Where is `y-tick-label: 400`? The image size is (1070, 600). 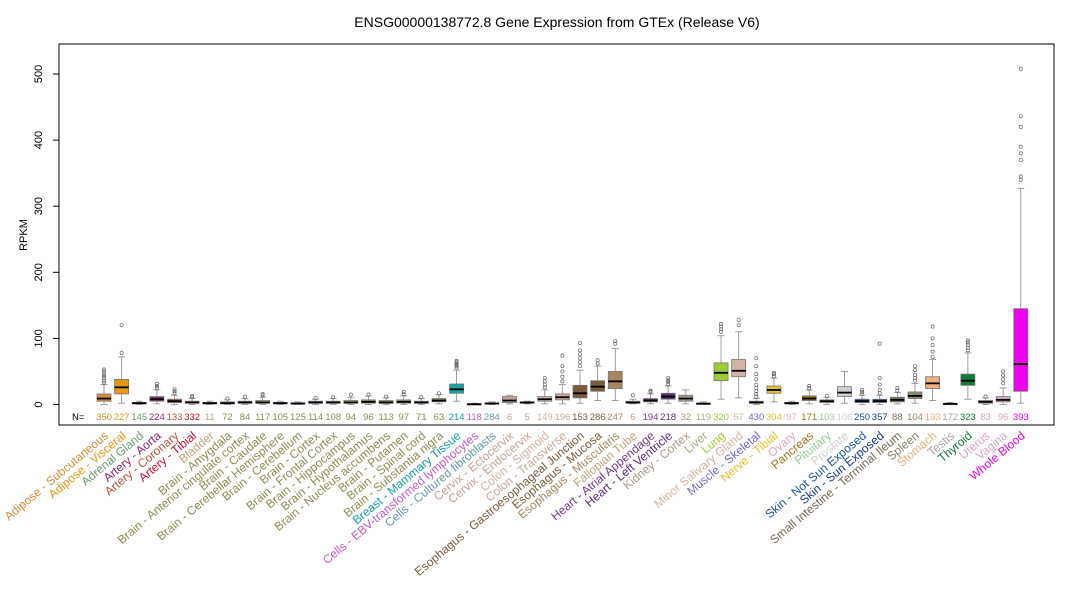 y-tick-label: 400 is located at coordinates (39, 140).